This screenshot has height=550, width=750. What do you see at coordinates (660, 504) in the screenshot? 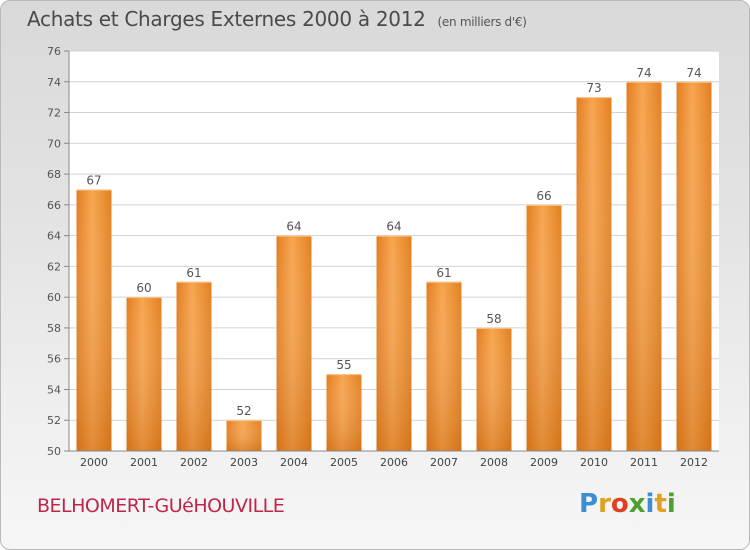
I see `logo-letter: t` at bounding box center [660, 504].